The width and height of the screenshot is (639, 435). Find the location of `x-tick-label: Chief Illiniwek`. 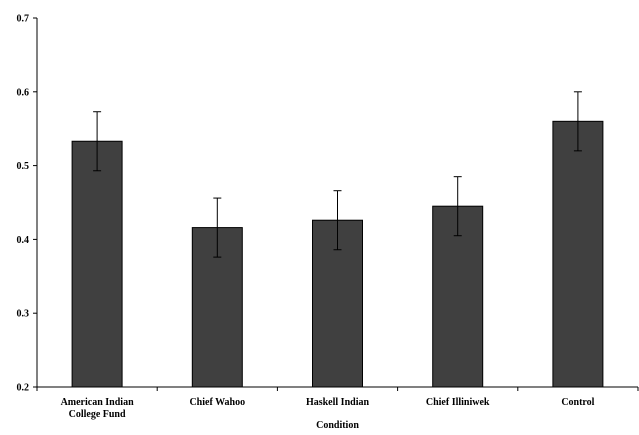

x-tick-label: Chief Illiniwek is located at coordinates (458, 402).